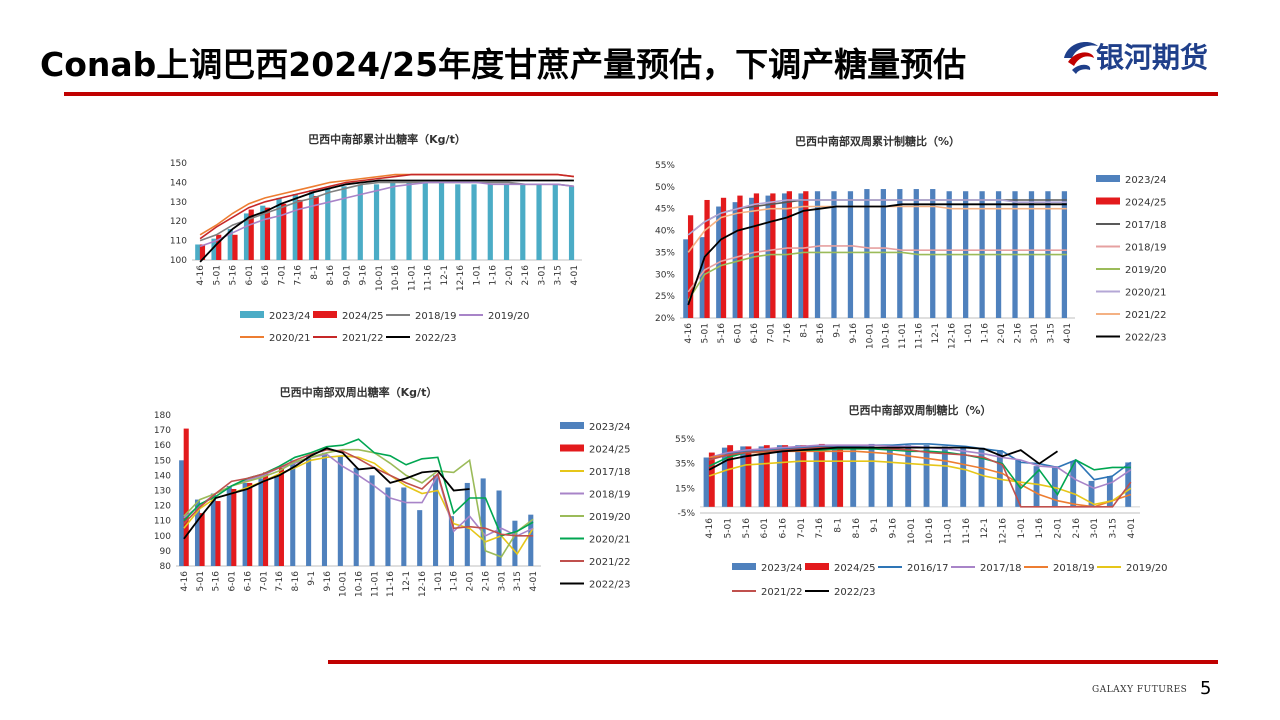 This screenshot has height=720, width=1280. I want to click on chart-title: 巴西中南部双周累计制糖比（%）, so click(877, 141).